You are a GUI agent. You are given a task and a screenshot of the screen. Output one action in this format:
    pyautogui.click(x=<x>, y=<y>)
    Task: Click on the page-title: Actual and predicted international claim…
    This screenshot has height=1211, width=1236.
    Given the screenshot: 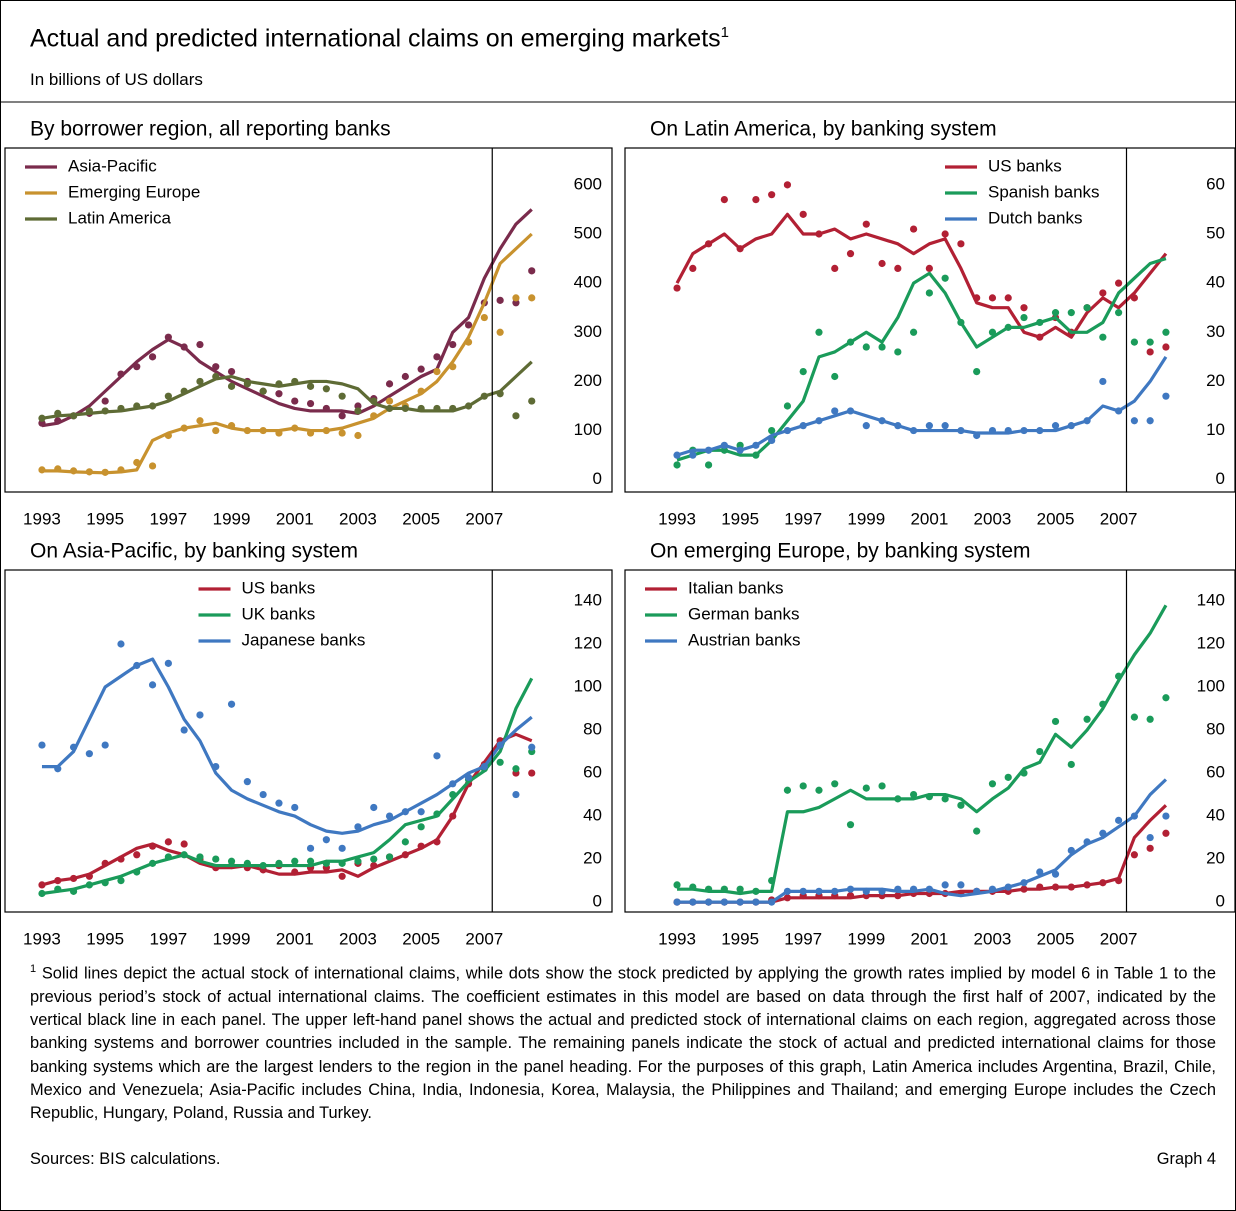 What is the action you would take?
    pyautogui.click(x=379, y=38)
    